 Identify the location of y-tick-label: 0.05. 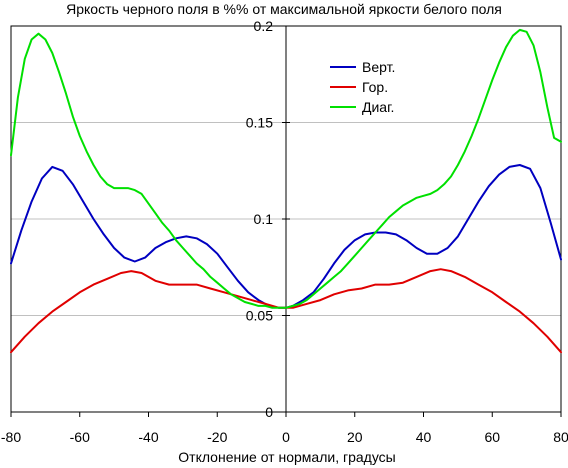
(259, 316).